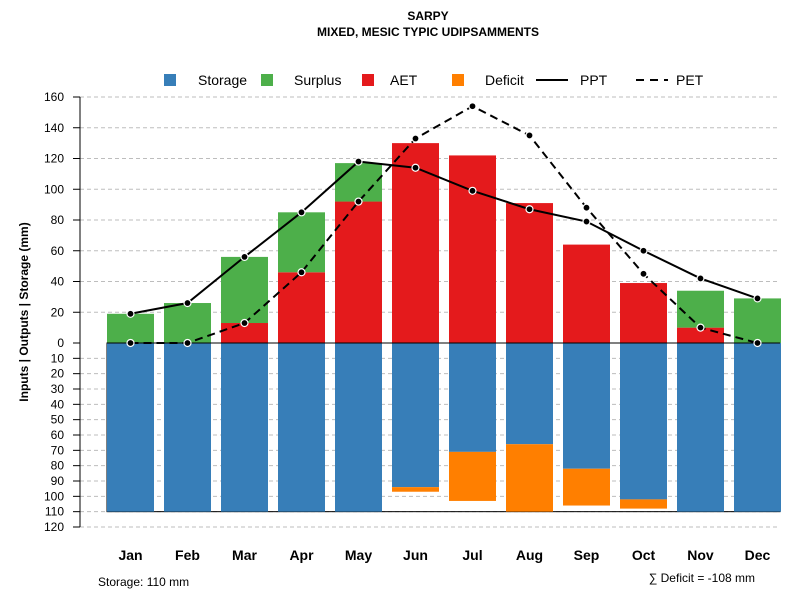 This screenshot has height=600, width=800. Describe the element at coordinates (700, 309) in the screenshot. I see `surplus-bar-nov` at that location.